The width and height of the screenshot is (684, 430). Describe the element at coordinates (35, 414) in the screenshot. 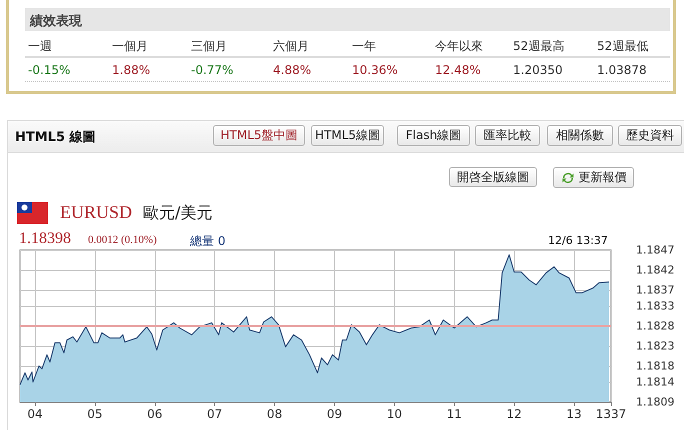

I see `x-tick-label: 04` at that location.